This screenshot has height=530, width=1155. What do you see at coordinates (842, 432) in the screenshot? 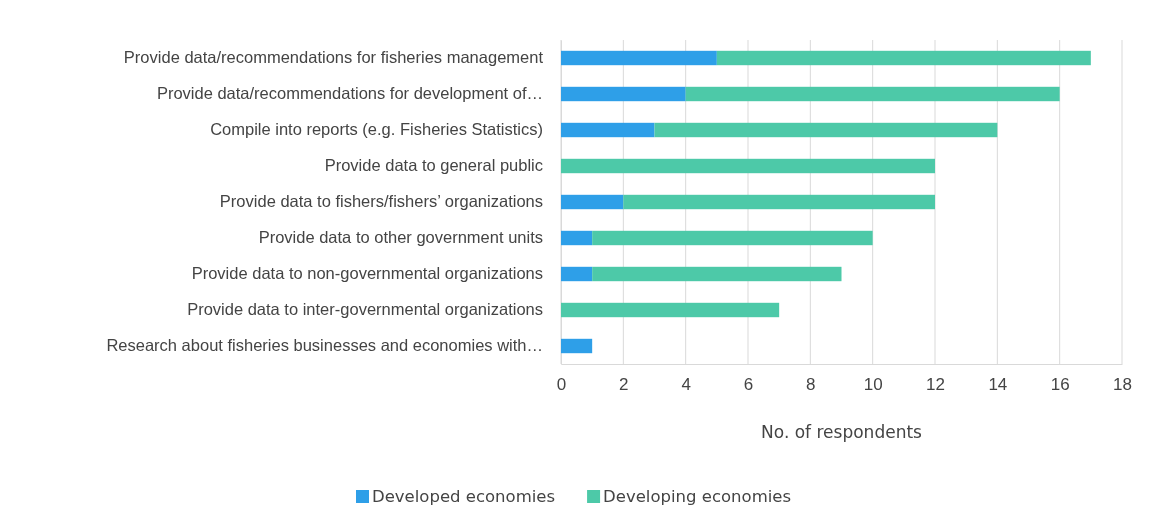
I see `x-axis-title: No. of respondents` at bounding box center [842, 432].